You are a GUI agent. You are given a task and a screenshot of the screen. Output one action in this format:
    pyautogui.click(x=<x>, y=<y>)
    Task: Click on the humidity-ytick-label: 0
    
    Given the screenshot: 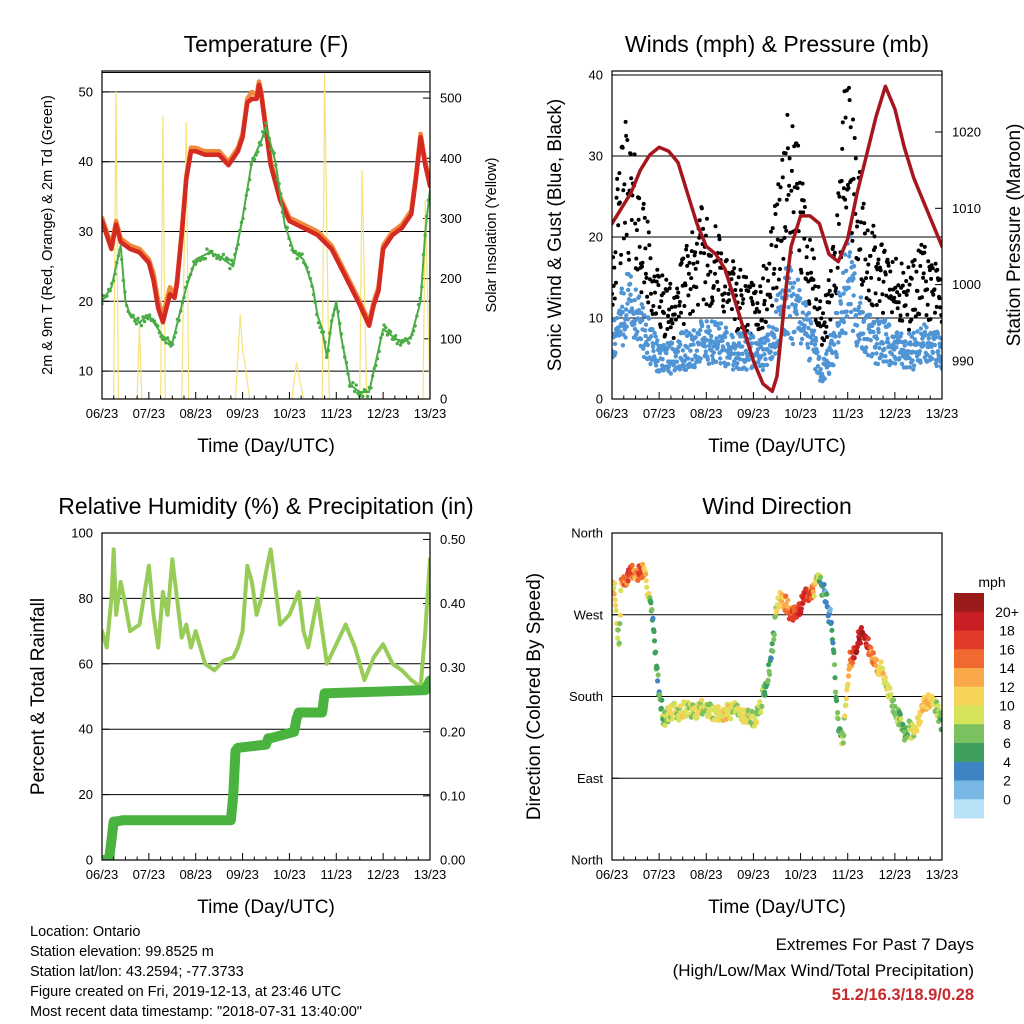 What is the action you would take?
    pyautogui.click(x=89, y=860)
    